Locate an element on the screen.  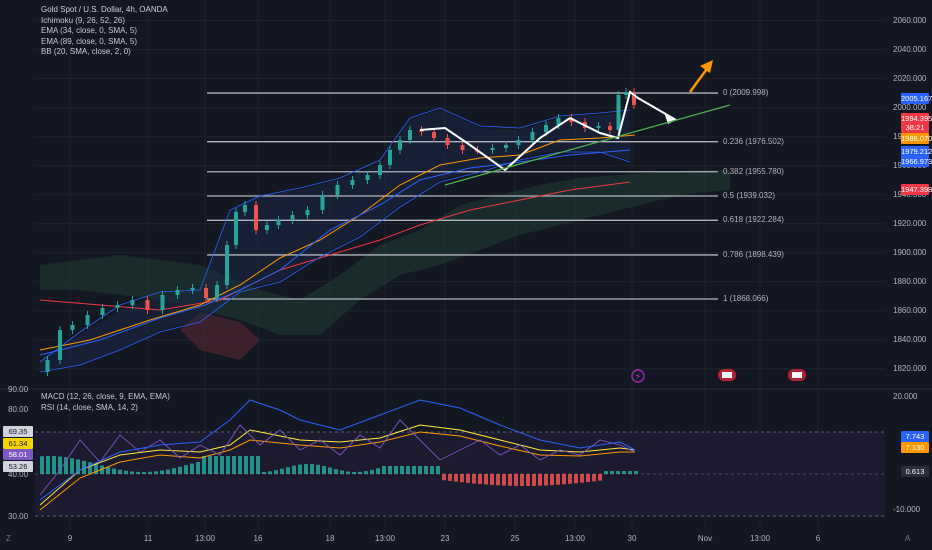
macd-badge: 0.613 is located at coordinates (915, 471).